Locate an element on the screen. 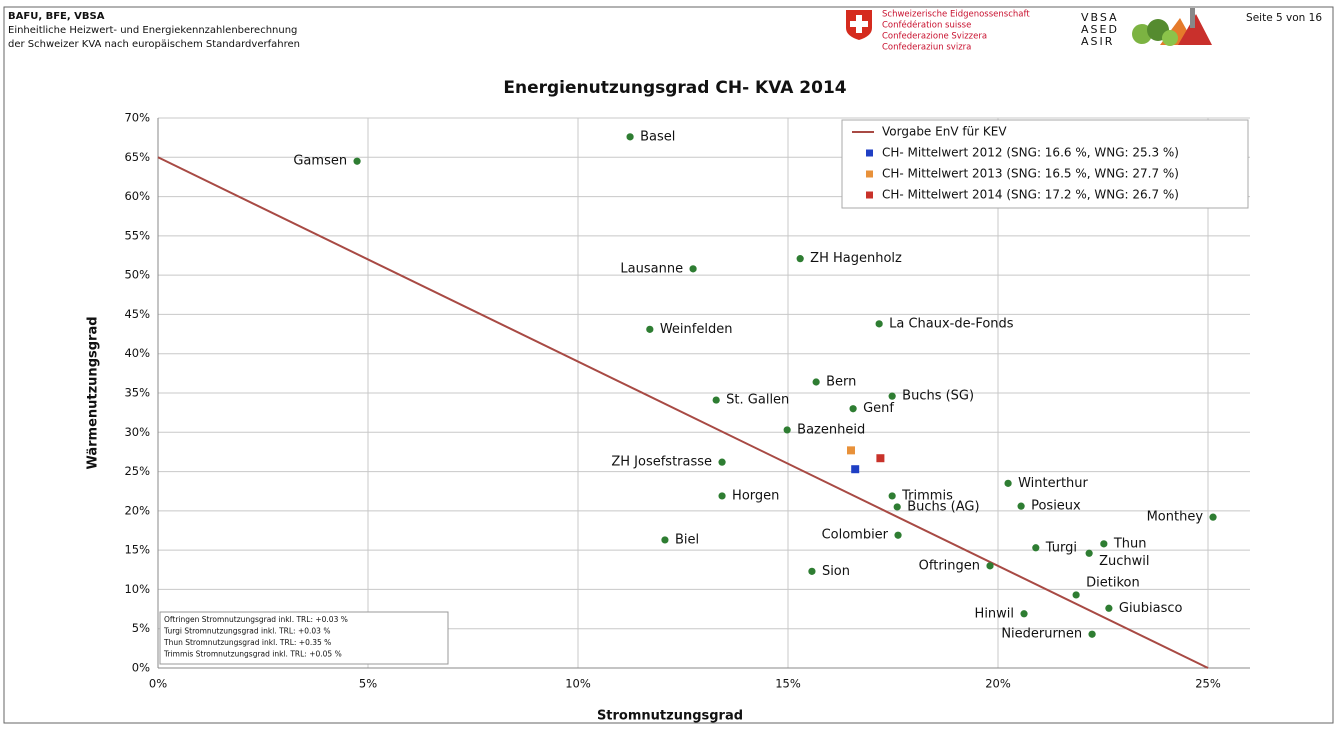 The width and height of the screenshot is (1338, 730). point-label: Lausanne is located at coordinates (651, 268).